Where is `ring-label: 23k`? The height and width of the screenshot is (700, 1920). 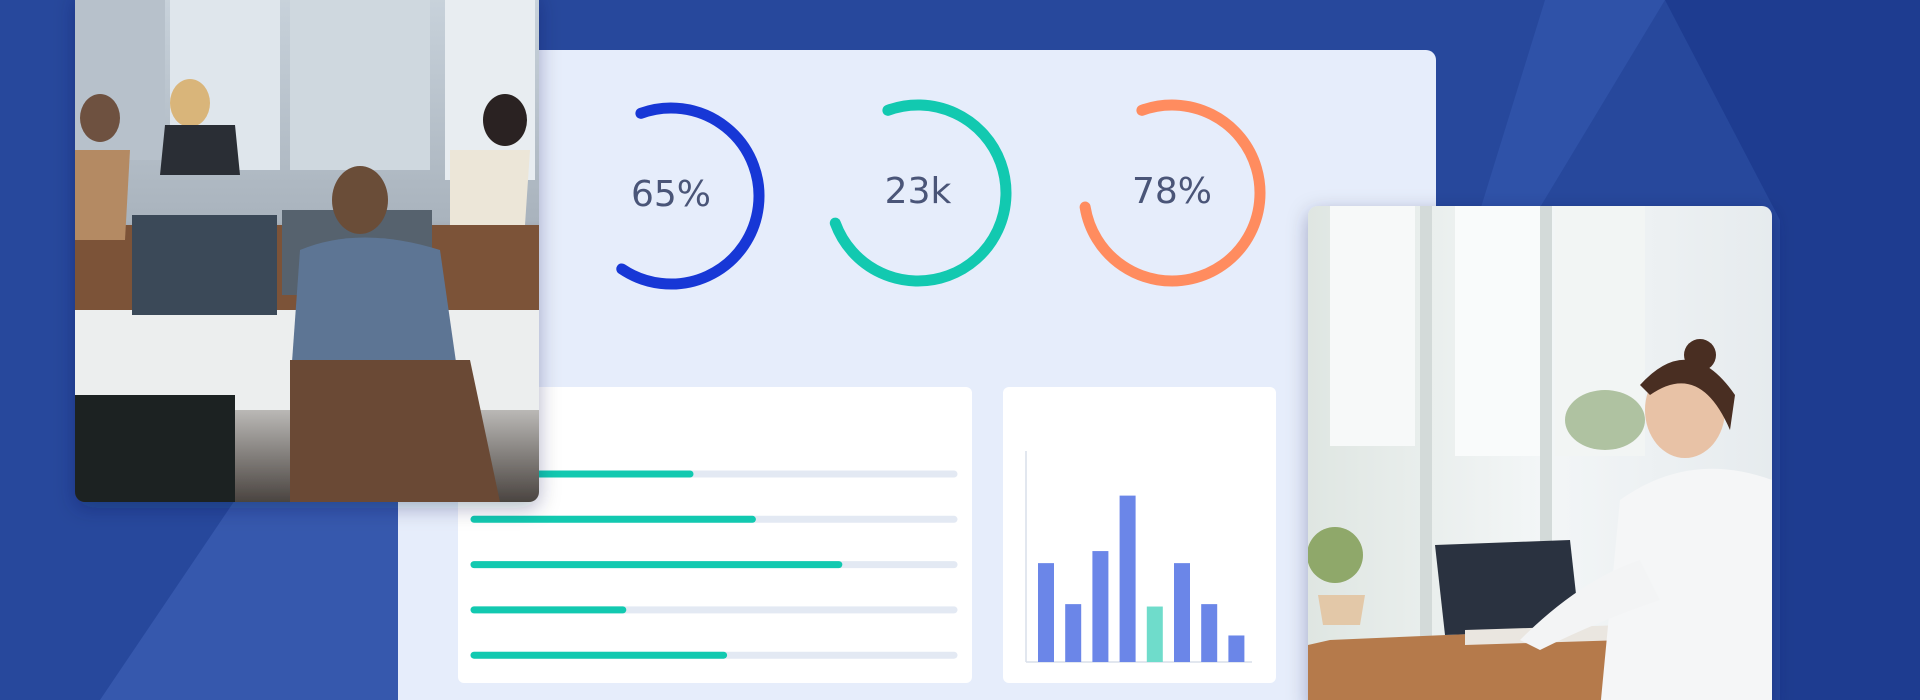
ring-label: 23k is located at coordinates (918, 191).